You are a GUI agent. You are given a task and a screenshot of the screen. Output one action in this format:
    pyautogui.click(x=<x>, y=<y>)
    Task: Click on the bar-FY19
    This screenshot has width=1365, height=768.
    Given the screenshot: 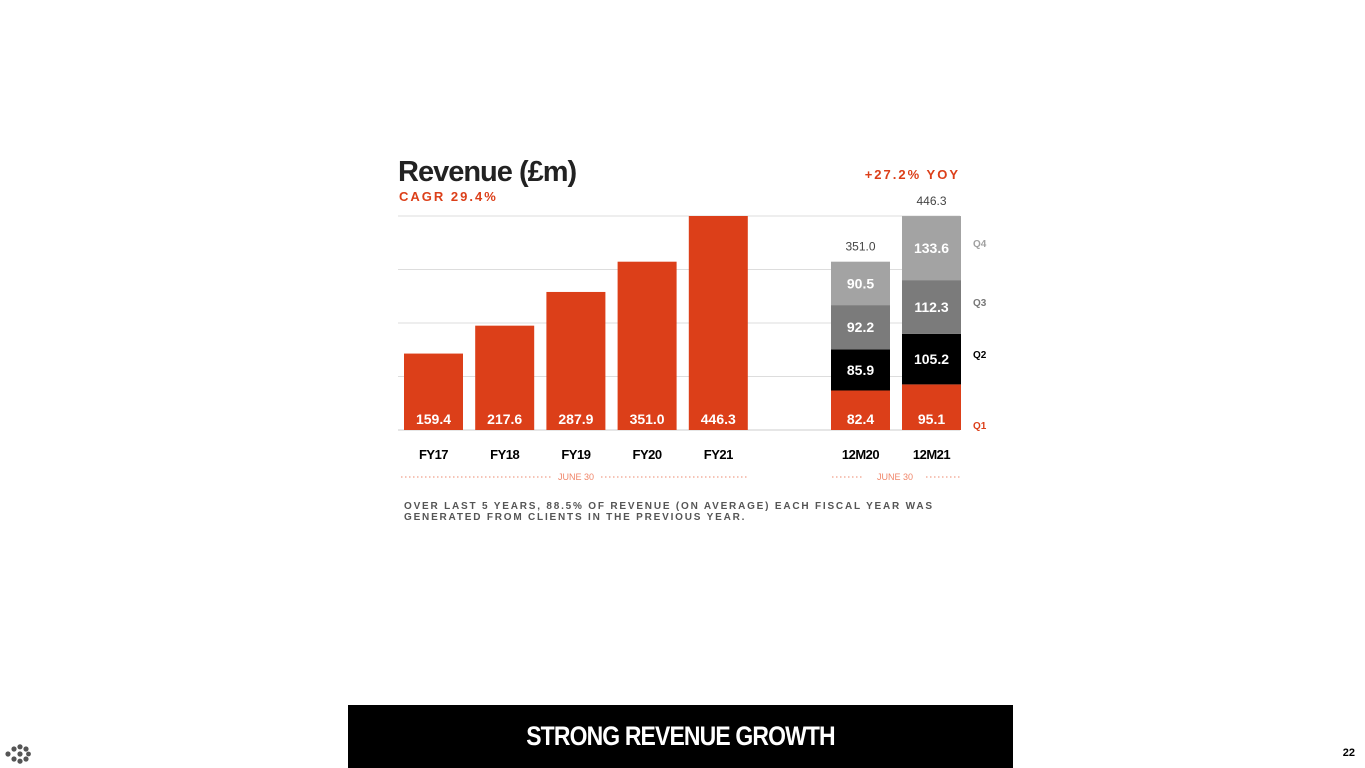 What is the action you would take?
    pyautogui.click(x=576, y=360)
    